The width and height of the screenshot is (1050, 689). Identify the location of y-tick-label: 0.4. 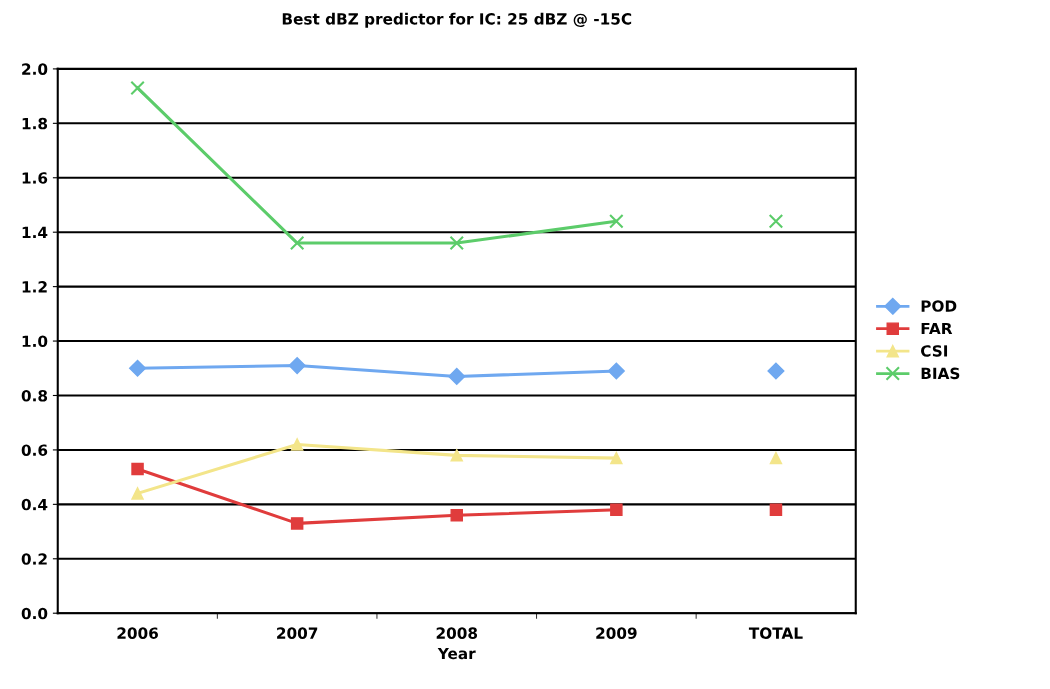
(34, 504).